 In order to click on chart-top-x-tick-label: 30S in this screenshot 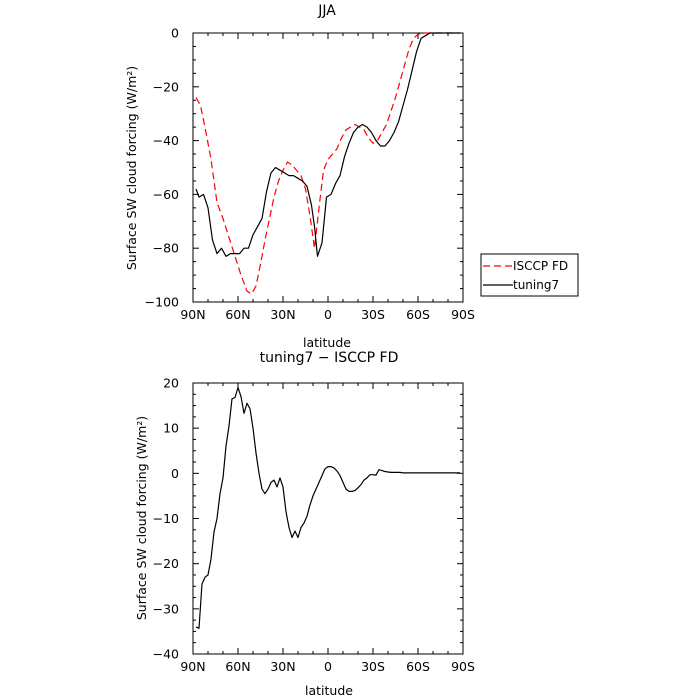, I will do `click(373, 314)`.